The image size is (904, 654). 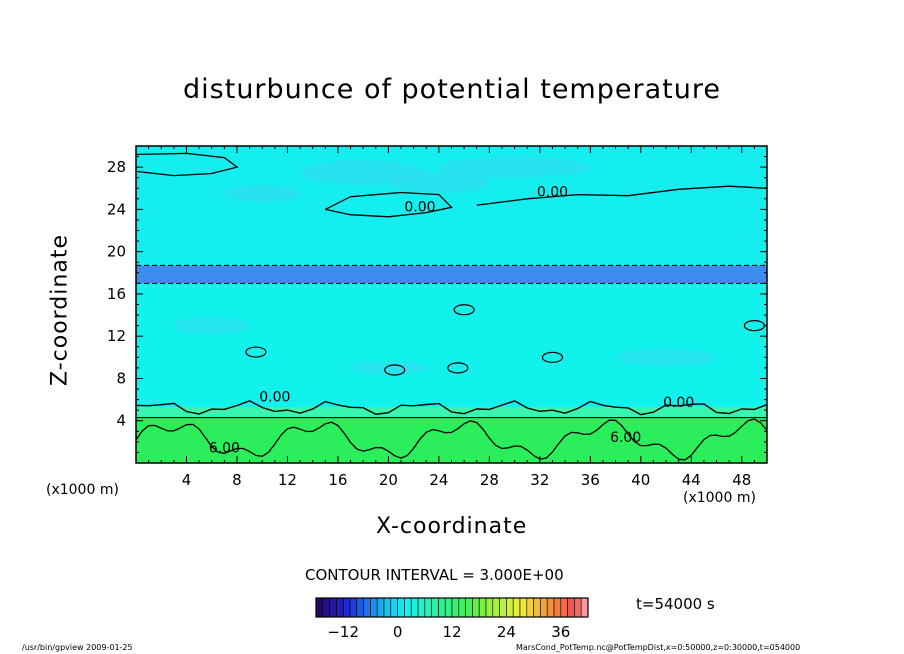 What do you see at coordinates (451, 408) in the screenshot?
I see `contour-zero-low` at bounding box center [451, 408].